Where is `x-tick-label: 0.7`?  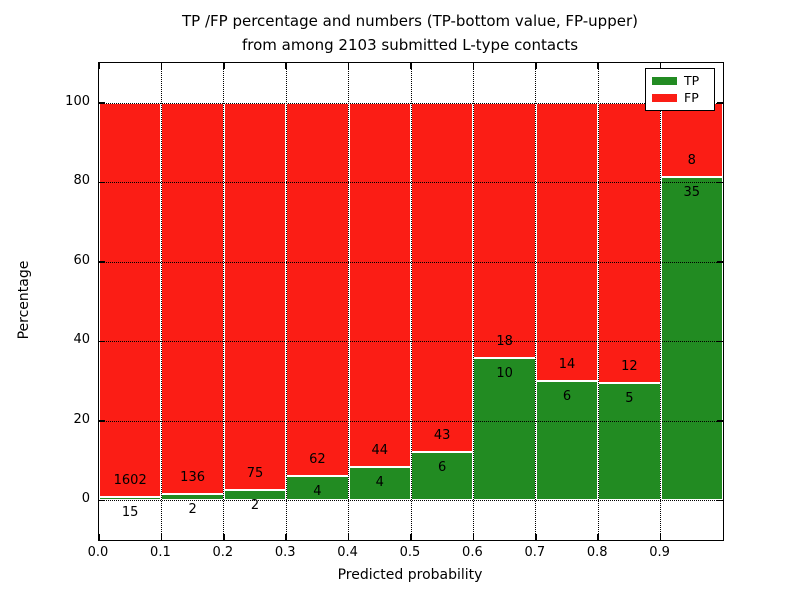
x-tick-label: 0.7 is located at coordinates (535, 552).